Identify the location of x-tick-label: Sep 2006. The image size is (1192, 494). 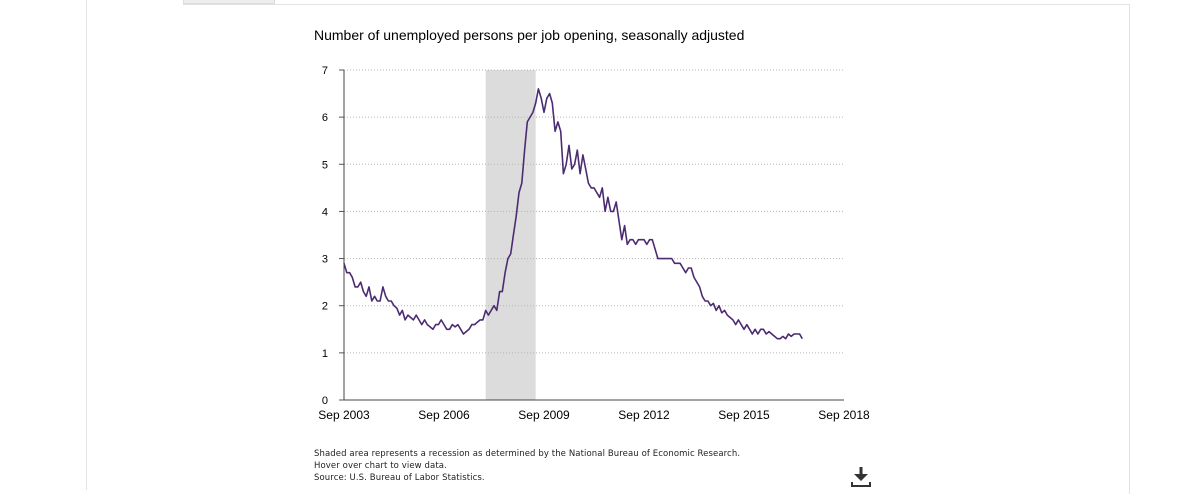
(444, 415).